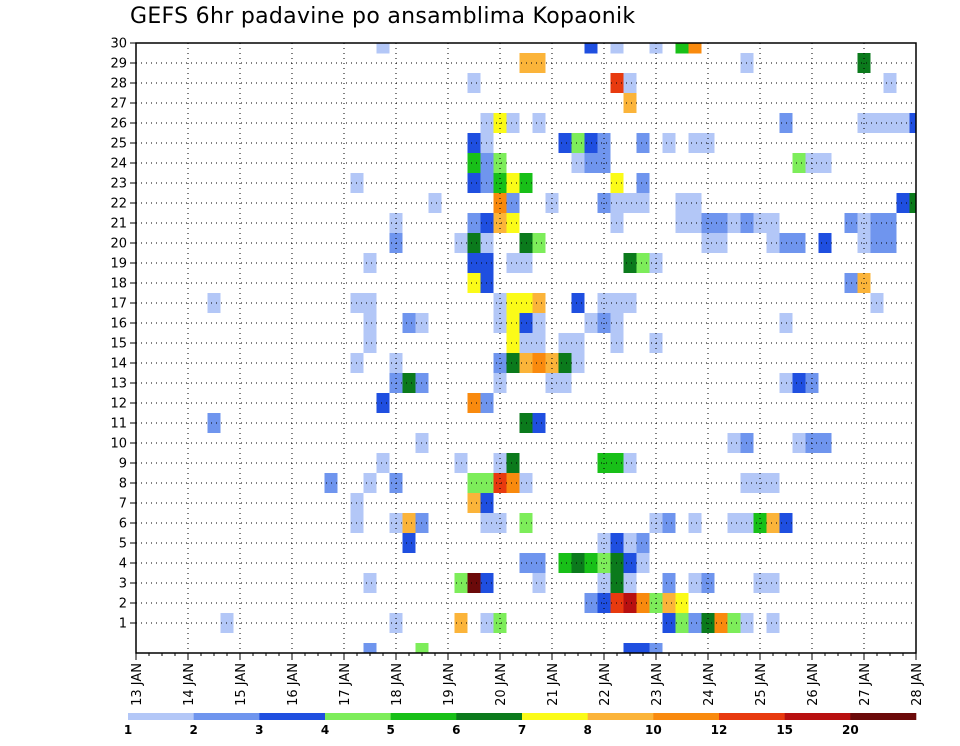  I want to click on y-tick-label: 27, so click(118, 104).